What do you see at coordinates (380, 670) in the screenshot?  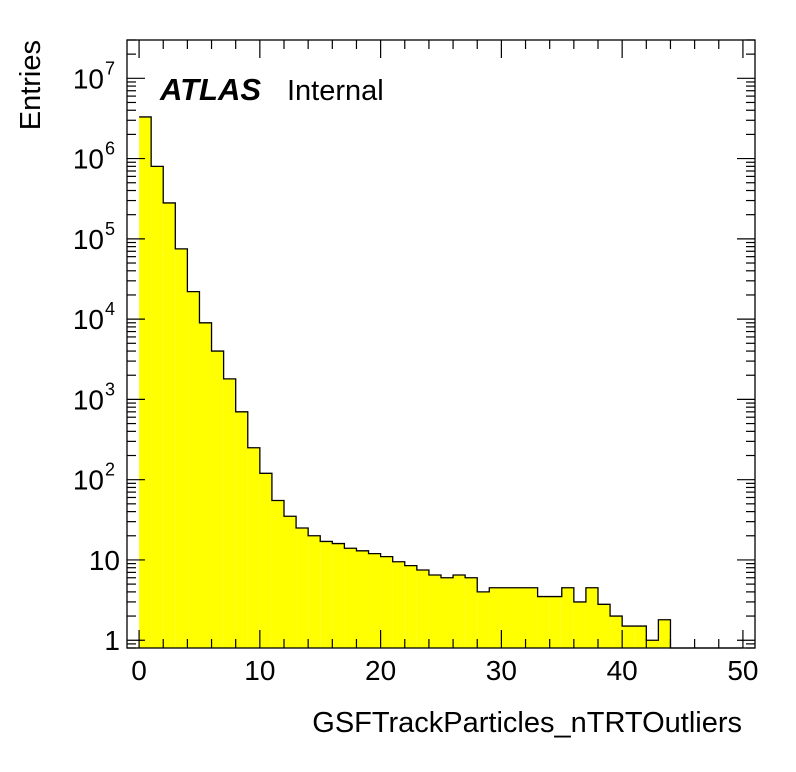 I see `x-tick-label: 20` at bounding box center [380, 670].